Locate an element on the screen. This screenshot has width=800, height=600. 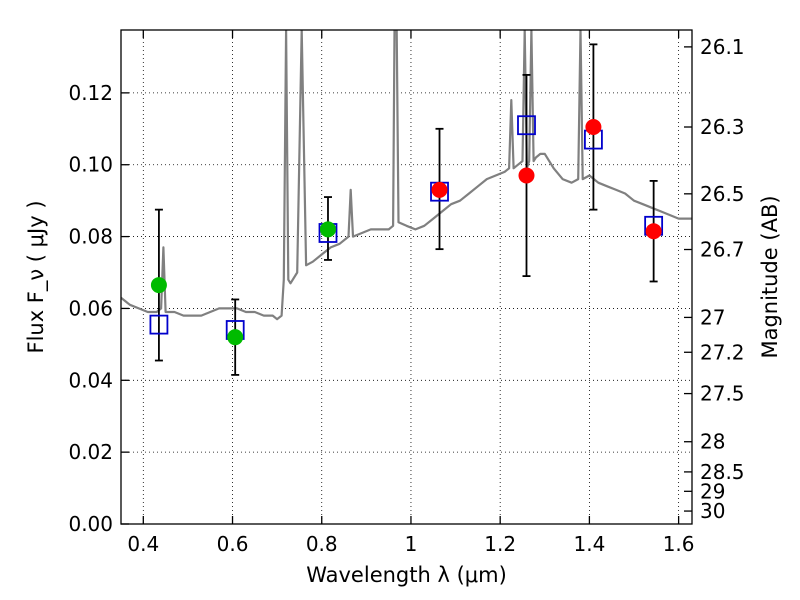
y2-tick-label: 29 is located at coordinates (712, 491).